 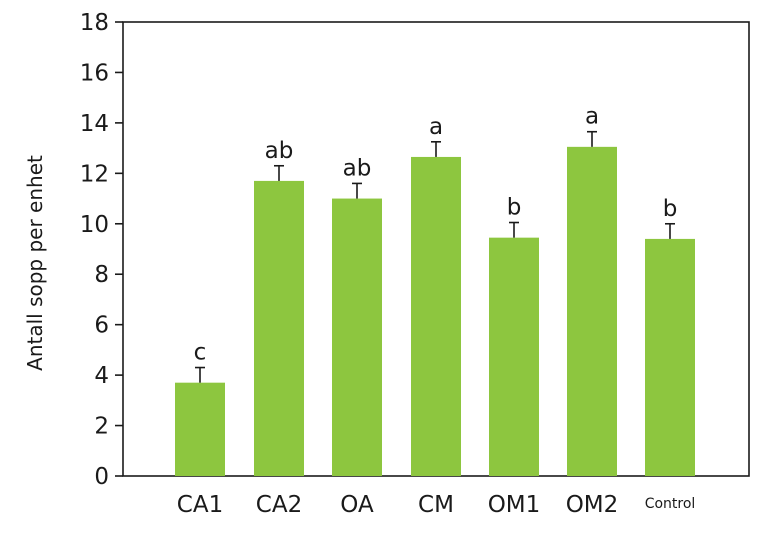 What do you see at coordinates (94, 225) in the screenshot?
I see `y-tick-label: 10` at bounding box center [94, 225].